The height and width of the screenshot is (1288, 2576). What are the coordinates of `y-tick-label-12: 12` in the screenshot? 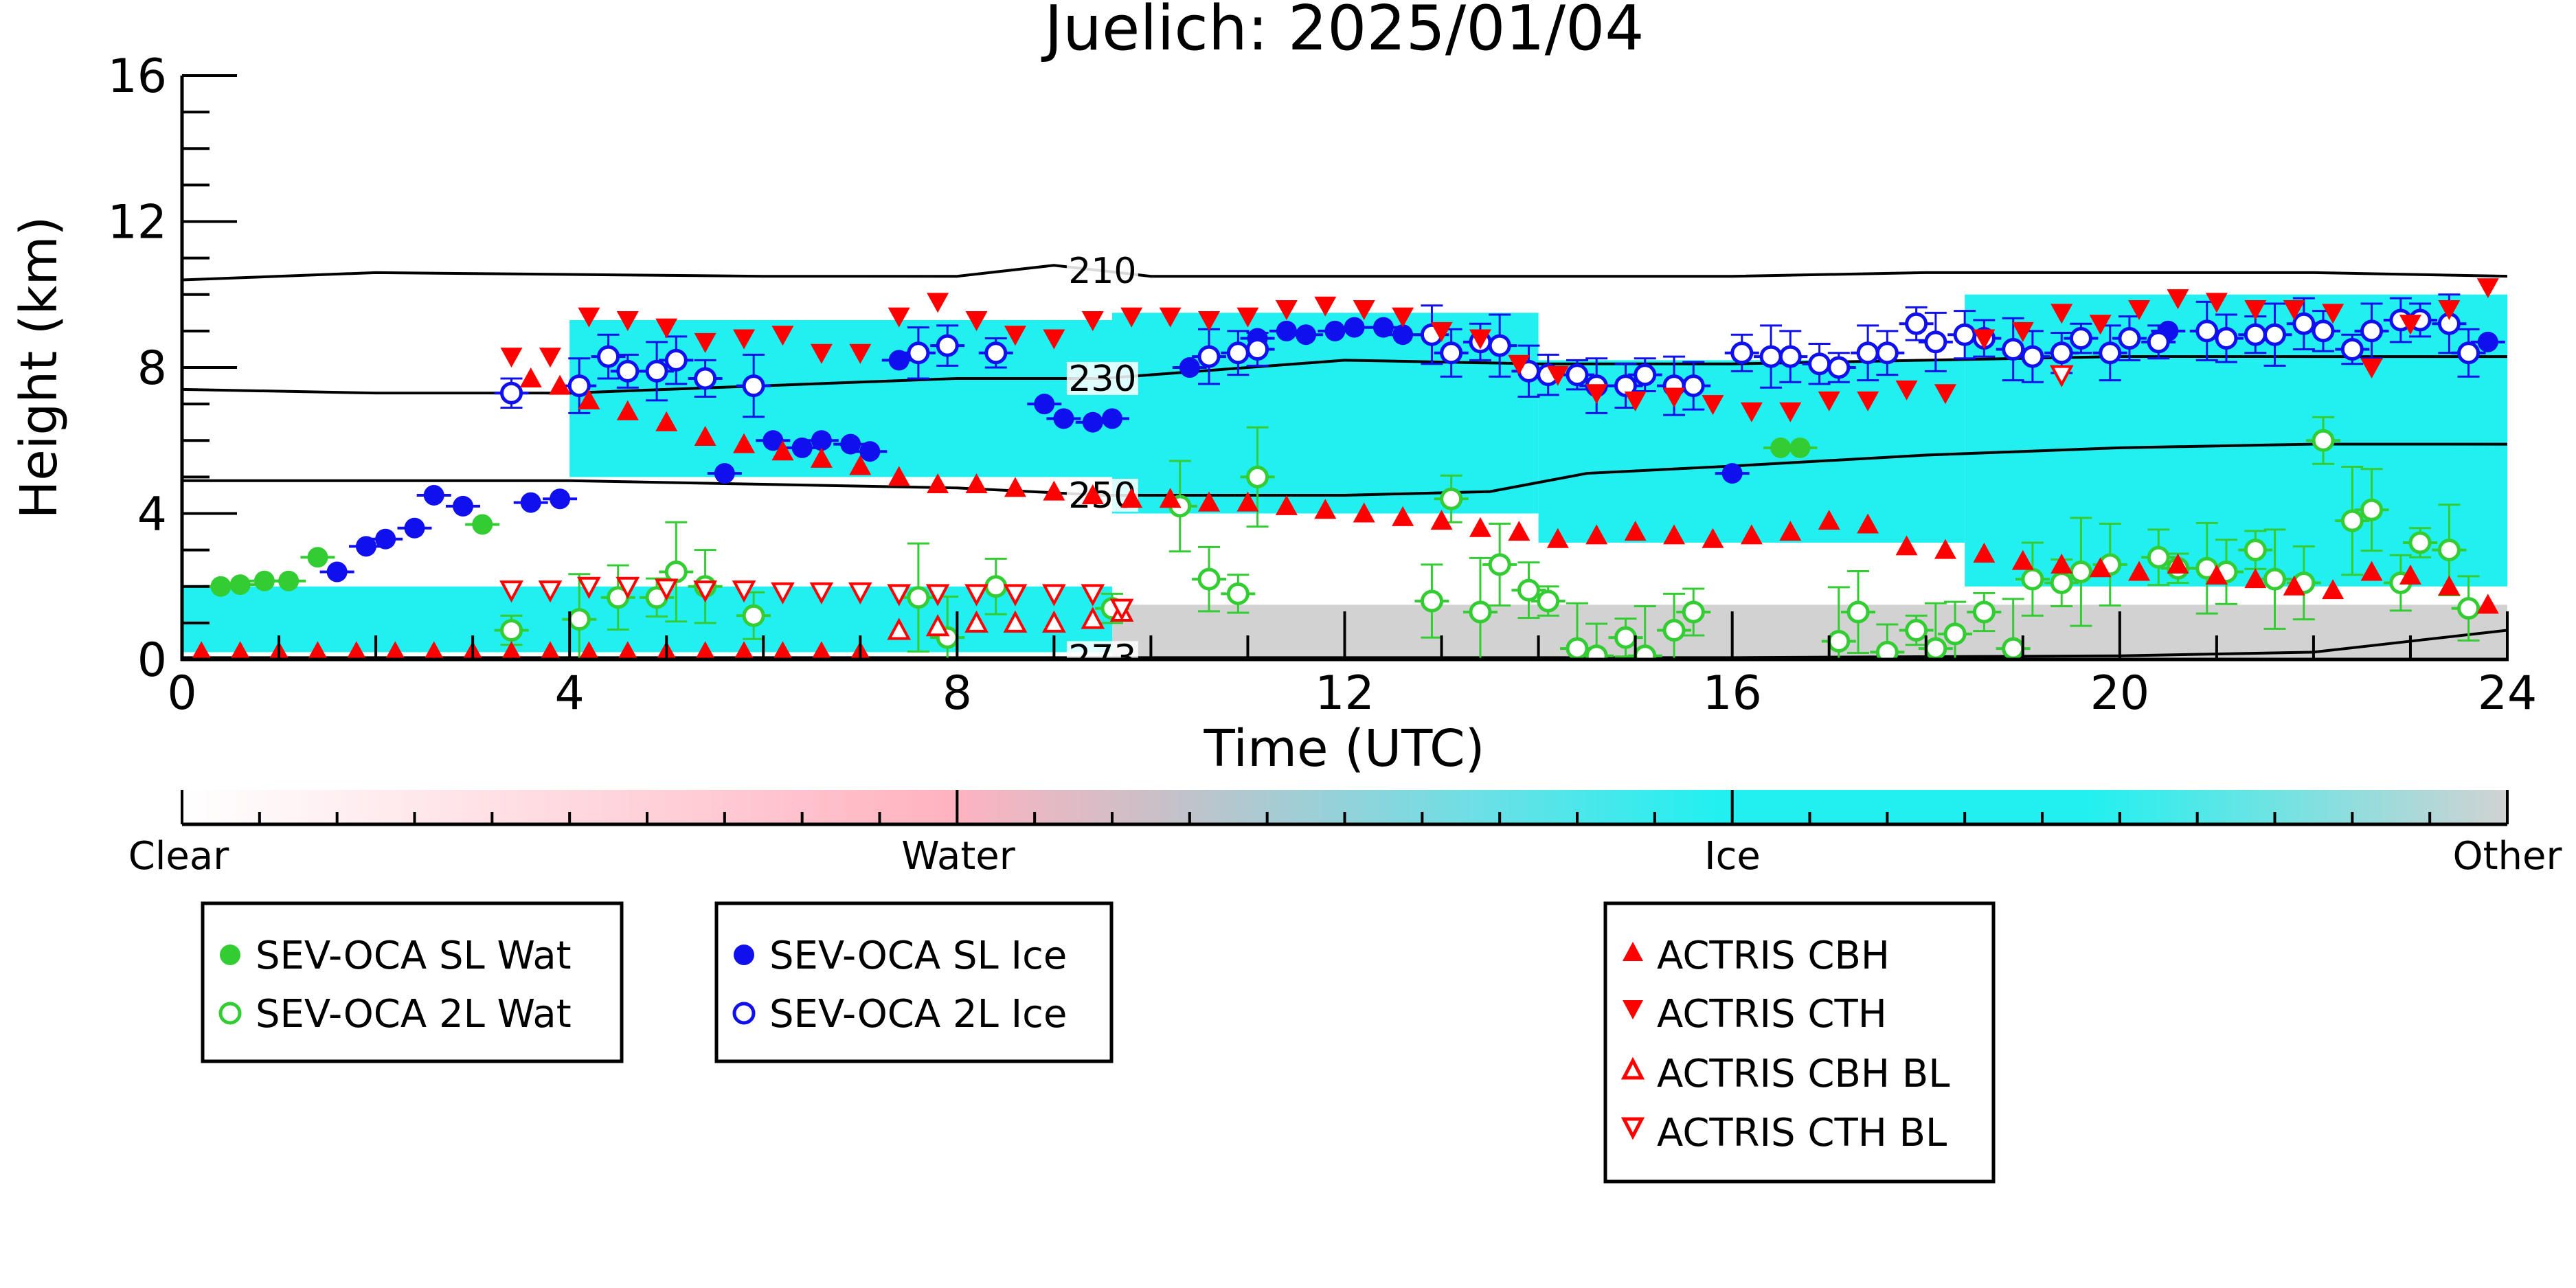 It's located at (137, 223).